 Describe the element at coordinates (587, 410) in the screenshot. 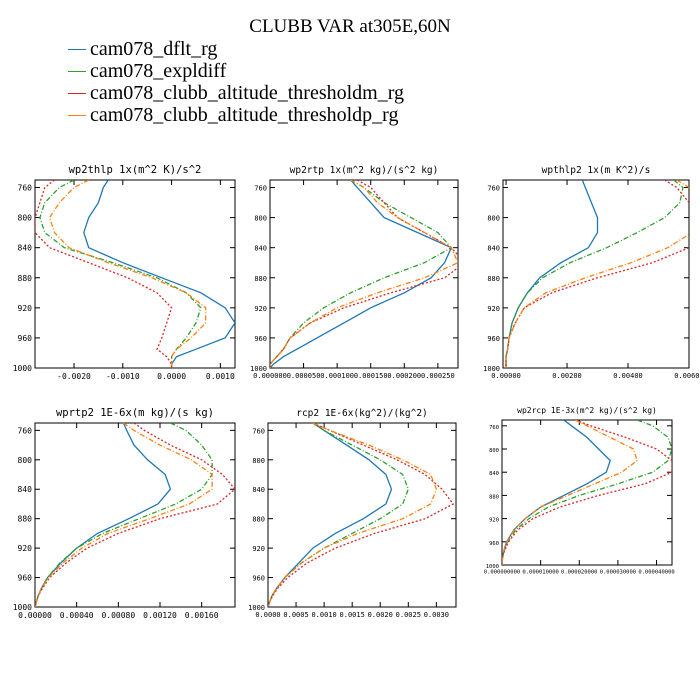

I see `panel-title: wp2rcp 1E-3x(m^2 kg)/(s^2 kg)` at that location.